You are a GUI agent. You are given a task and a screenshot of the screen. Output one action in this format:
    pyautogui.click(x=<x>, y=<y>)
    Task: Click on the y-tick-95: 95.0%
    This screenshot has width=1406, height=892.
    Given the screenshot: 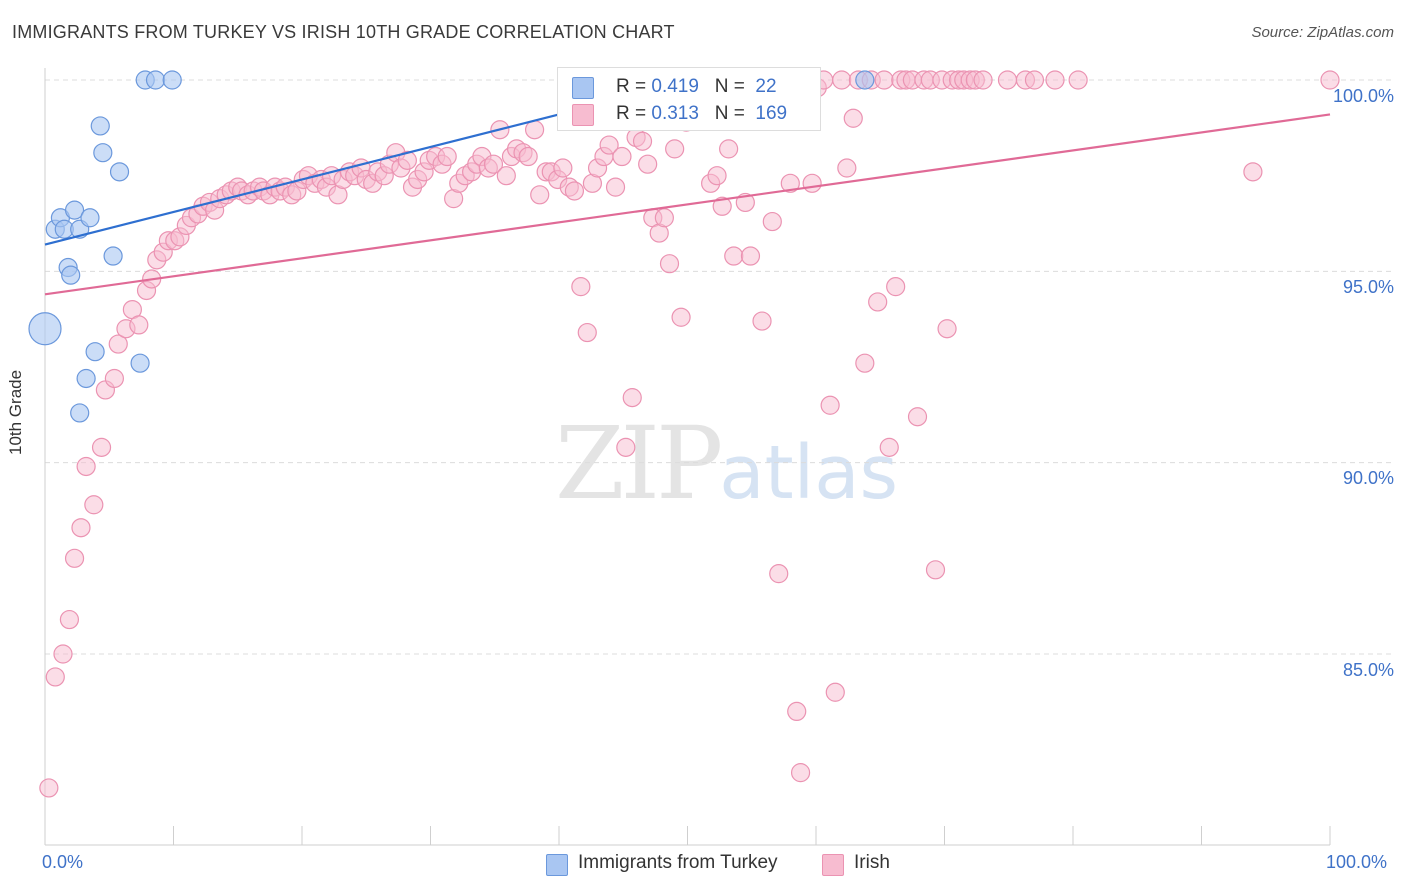 What is the action you would take?
    pyautogui.click(x=1368, y=287)
    